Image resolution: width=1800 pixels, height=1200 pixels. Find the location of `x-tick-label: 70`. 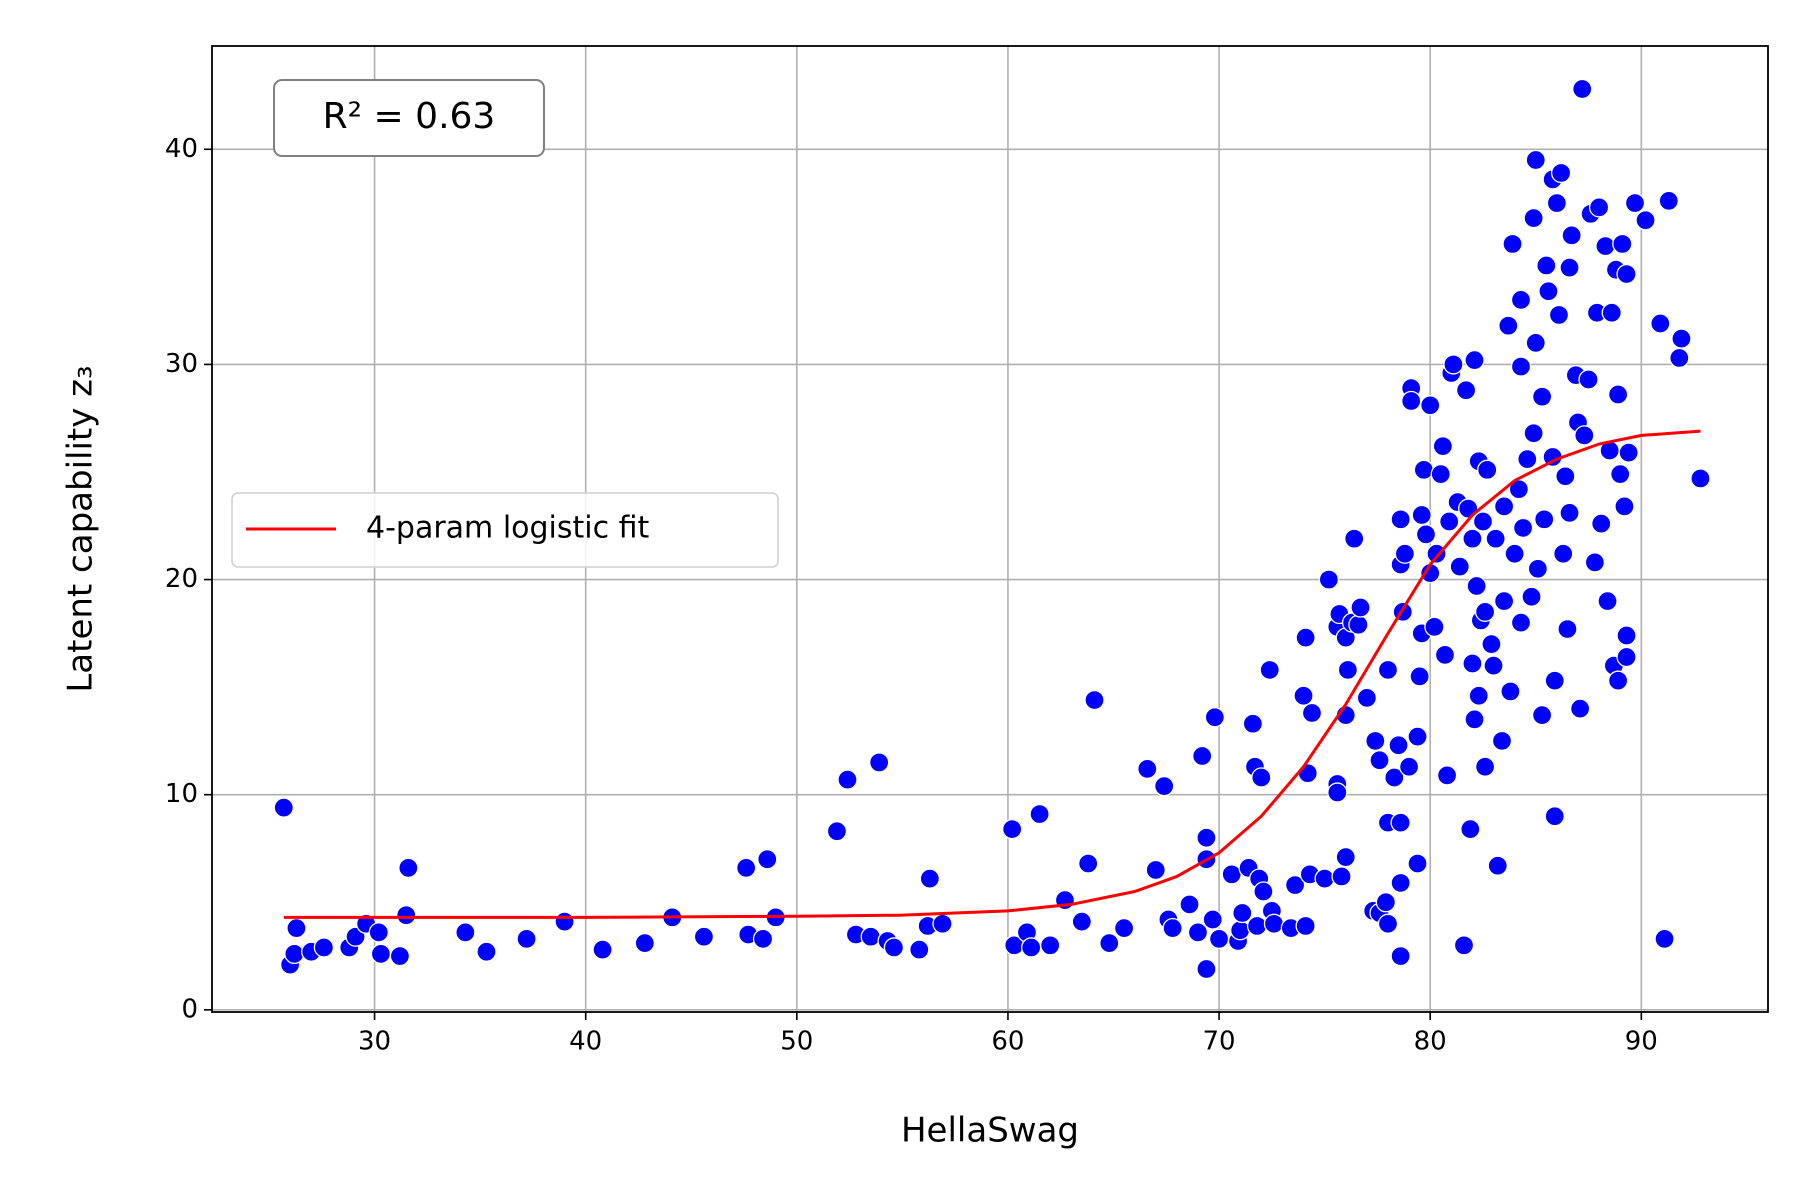

x-tick-label: 70 is located at coordinates (1219, 1042).